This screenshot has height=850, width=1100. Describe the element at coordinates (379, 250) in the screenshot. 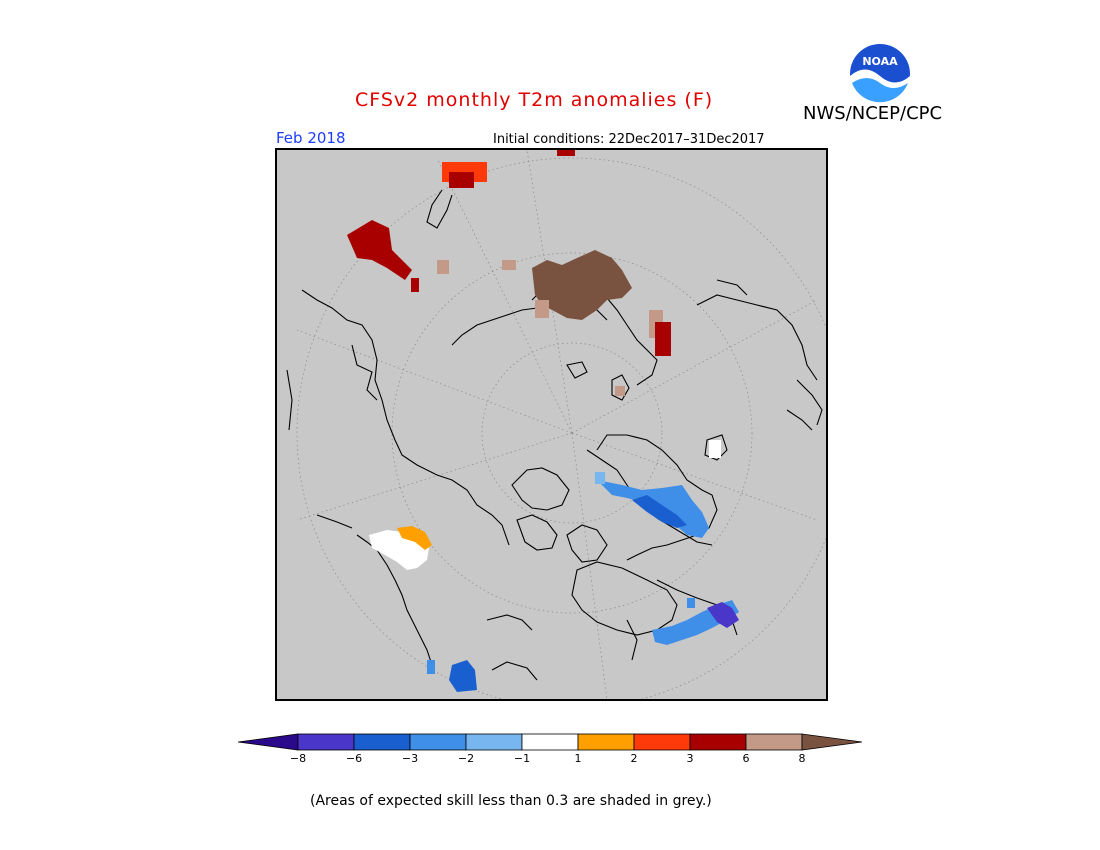

I see `anomaly-warm-6-left` at that location.